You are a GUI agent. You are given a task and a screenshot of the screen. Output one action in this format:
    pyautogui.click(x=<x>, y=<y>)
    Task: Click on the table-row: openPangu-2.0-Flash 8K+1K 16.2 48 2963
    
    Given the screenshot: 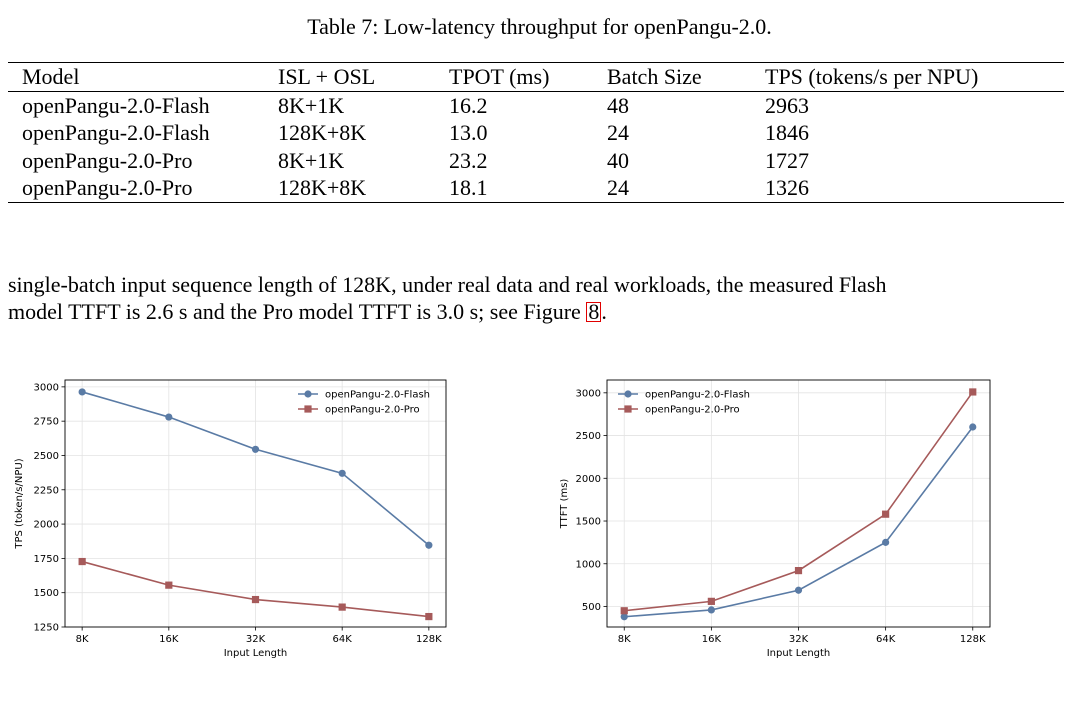 What is the action you would take?
    pyautogui.click(x=536, y=105)
    